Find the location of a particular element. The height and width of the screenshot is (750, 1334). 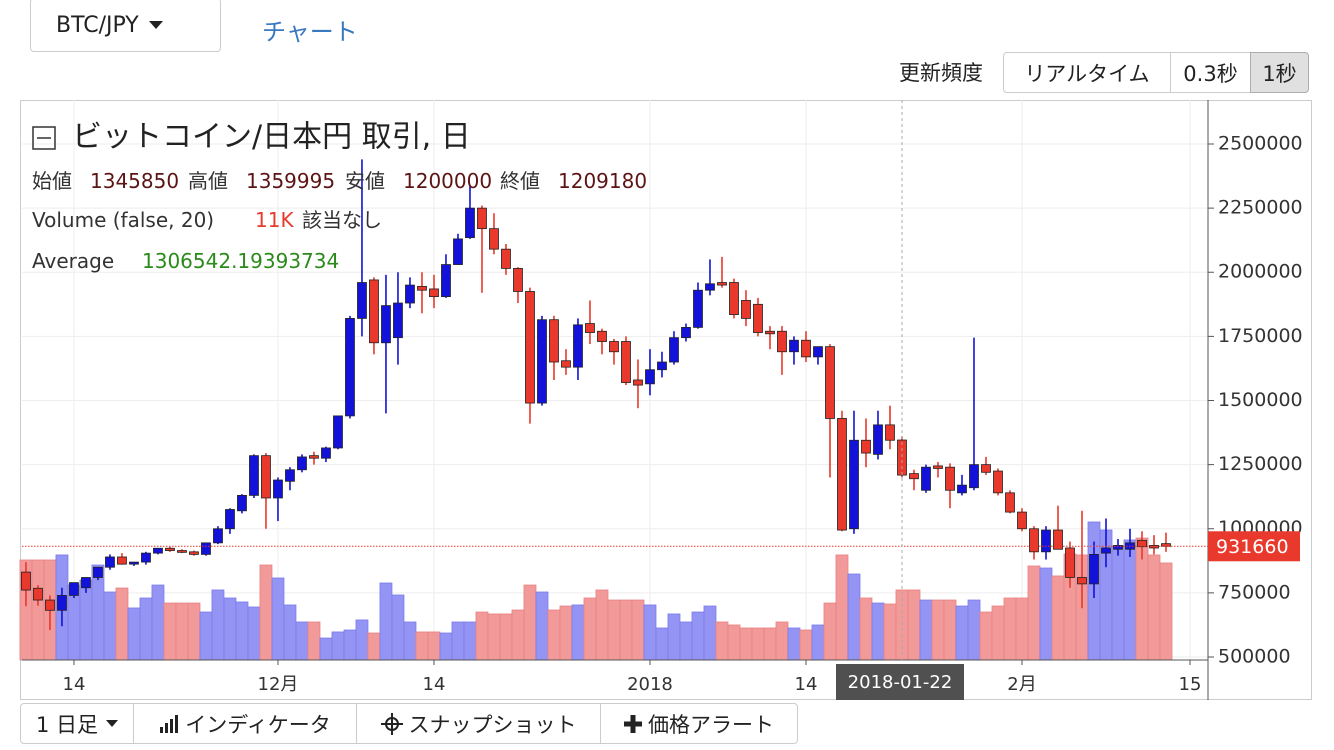

refresh-label: 更新頻度 is located at coordinates (941, 73).